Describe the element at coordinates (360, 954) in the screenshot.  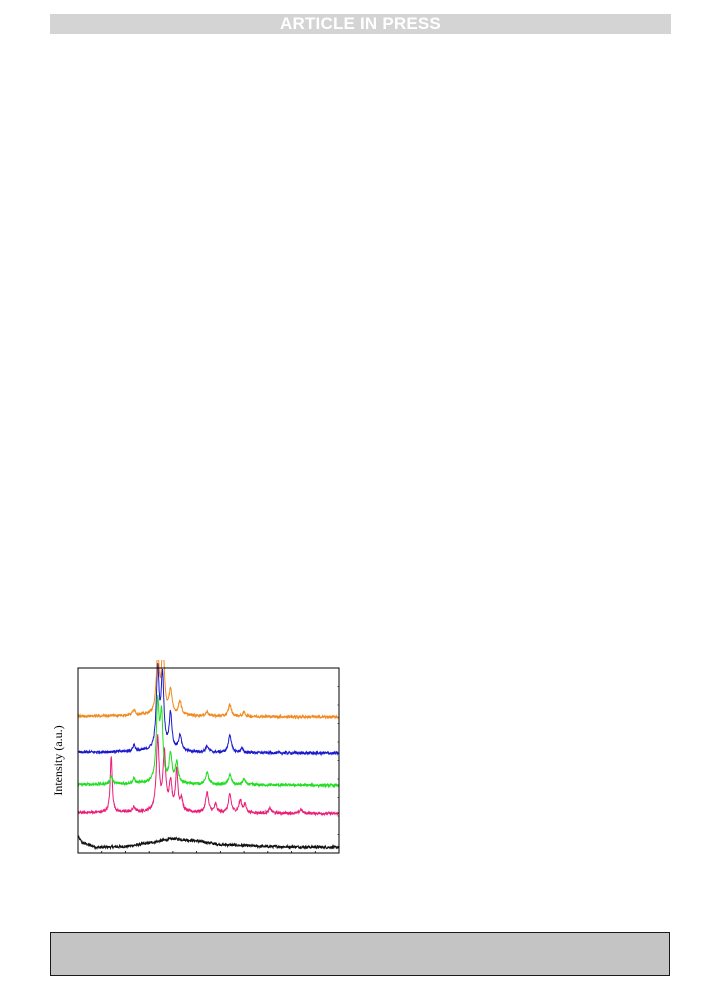
I see `footer-box` at that location.